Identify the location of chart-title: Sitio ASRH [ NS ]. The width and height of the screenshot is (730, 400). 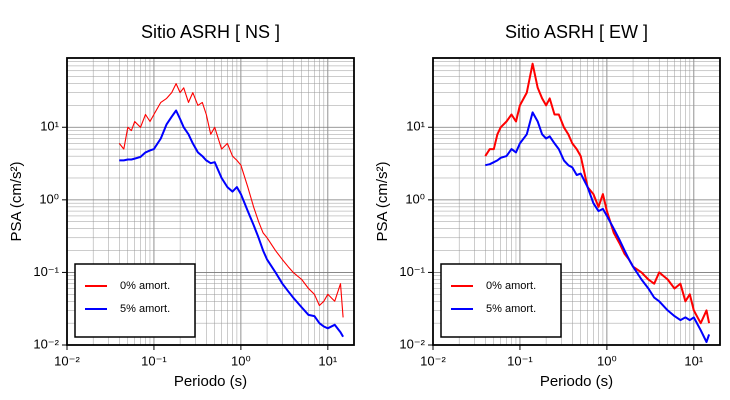
(210, 32).